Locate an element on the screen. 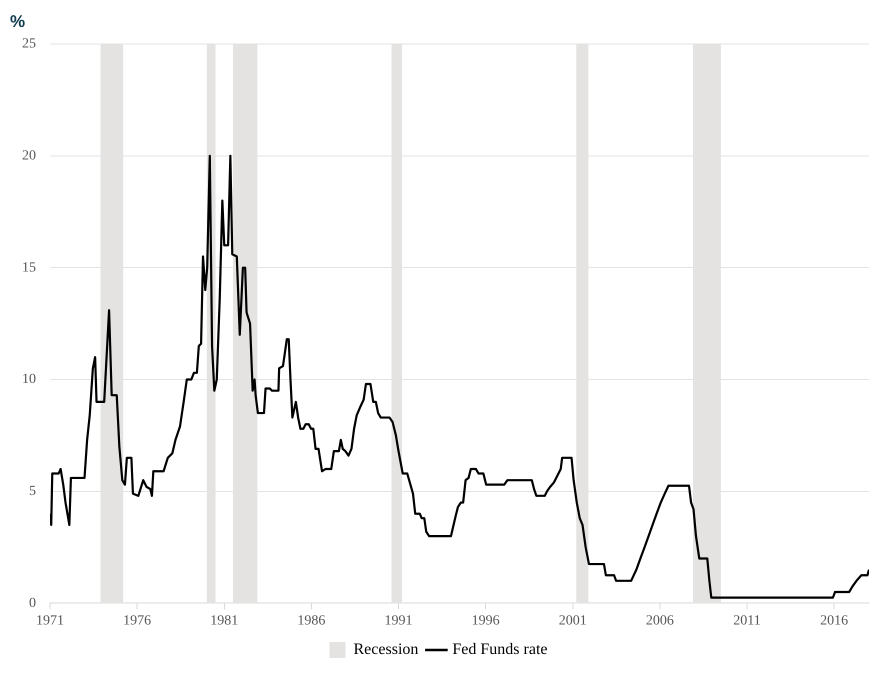 Image resolution: width=879 pixels, height=679 pixels. x-tick-label: 2006 is located at coordinates (660, 620).